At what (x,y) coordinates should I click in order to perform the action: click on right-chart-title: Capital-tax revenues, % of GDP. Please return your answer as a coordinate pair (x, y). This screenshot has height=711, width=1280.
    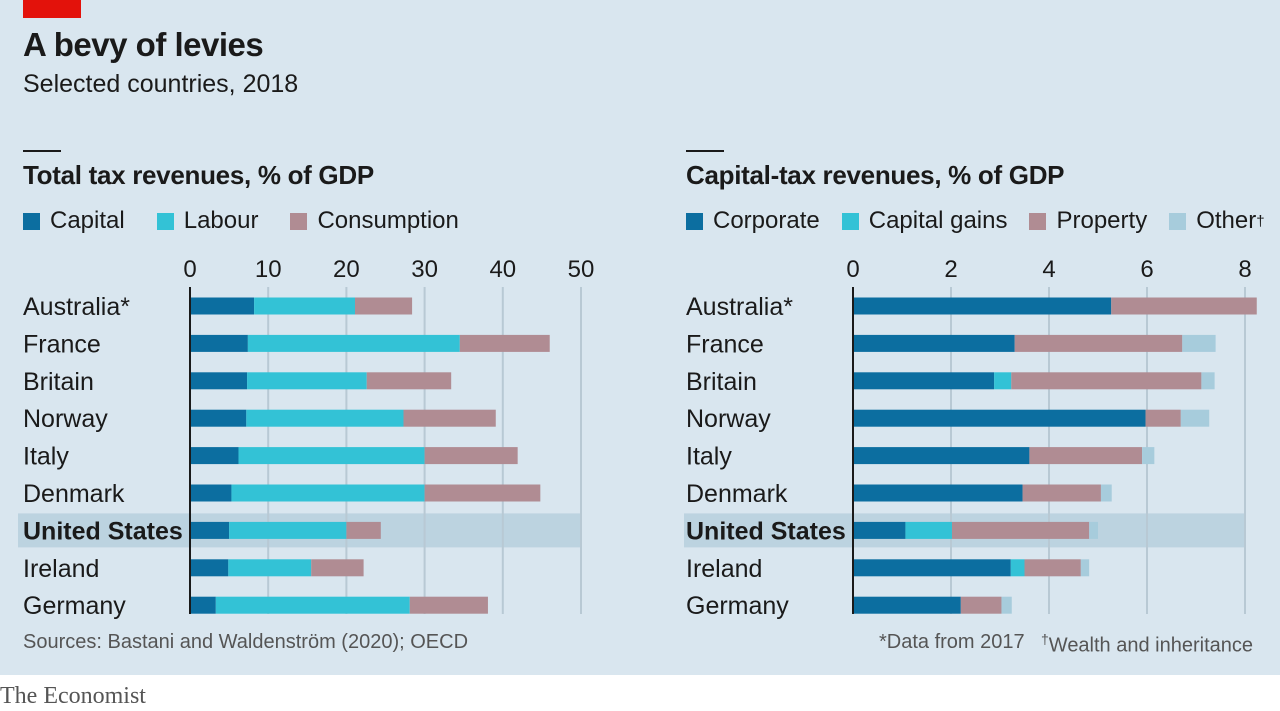
    Looking at the image, I should click on (875, 175).